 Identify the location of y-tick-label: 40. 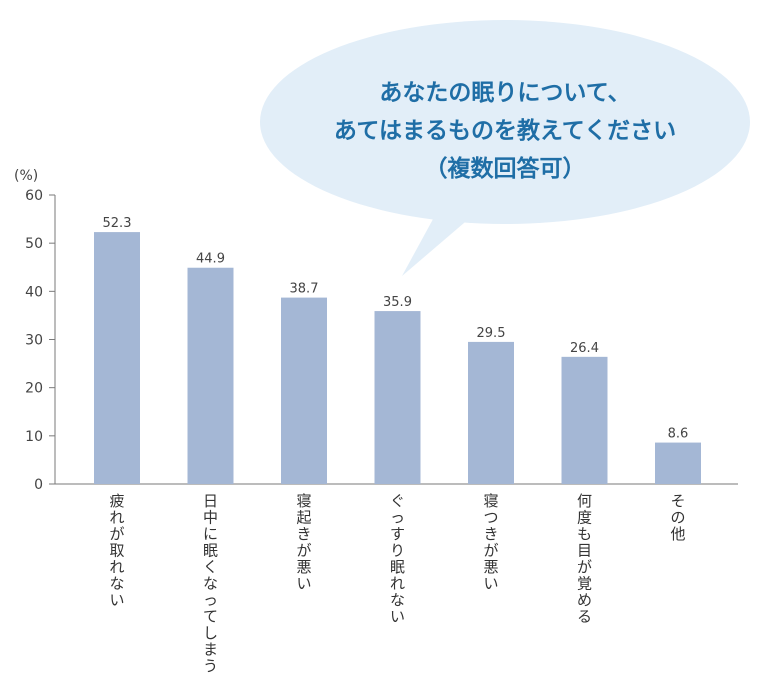
(34, 292).